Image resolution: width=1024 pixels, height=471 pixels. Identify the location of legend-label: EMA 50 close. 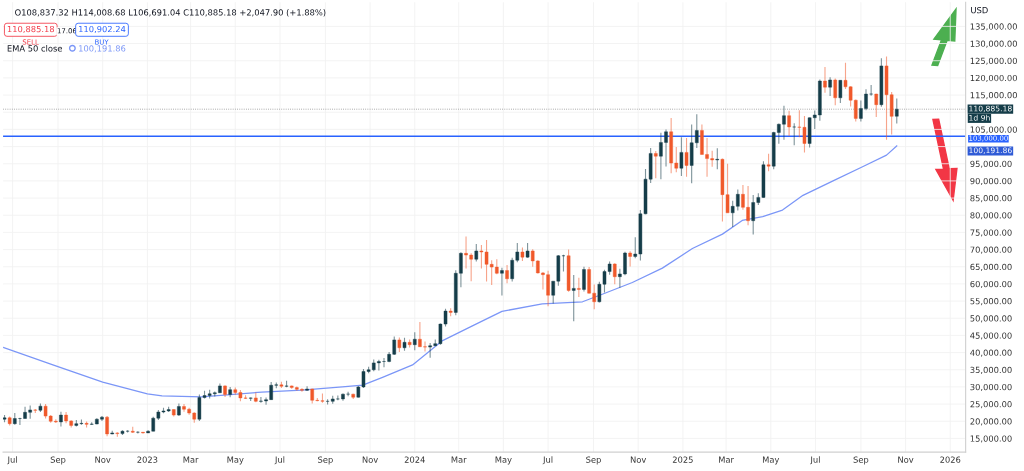
(34, 48).